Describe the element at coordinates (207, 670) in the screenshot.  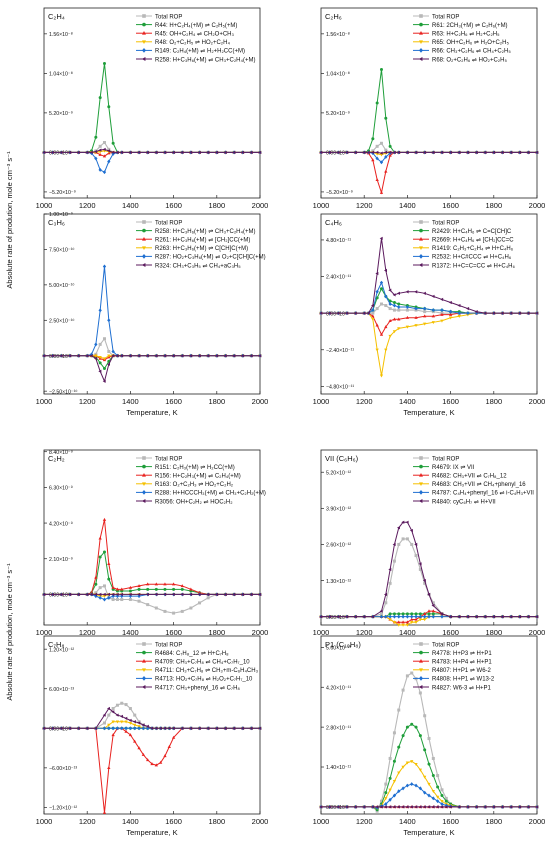
I see `legend-entry: R4711: CH₃+C₇H₈ ⇌ CH₃+m-C₆H₄CH₃` at that location.